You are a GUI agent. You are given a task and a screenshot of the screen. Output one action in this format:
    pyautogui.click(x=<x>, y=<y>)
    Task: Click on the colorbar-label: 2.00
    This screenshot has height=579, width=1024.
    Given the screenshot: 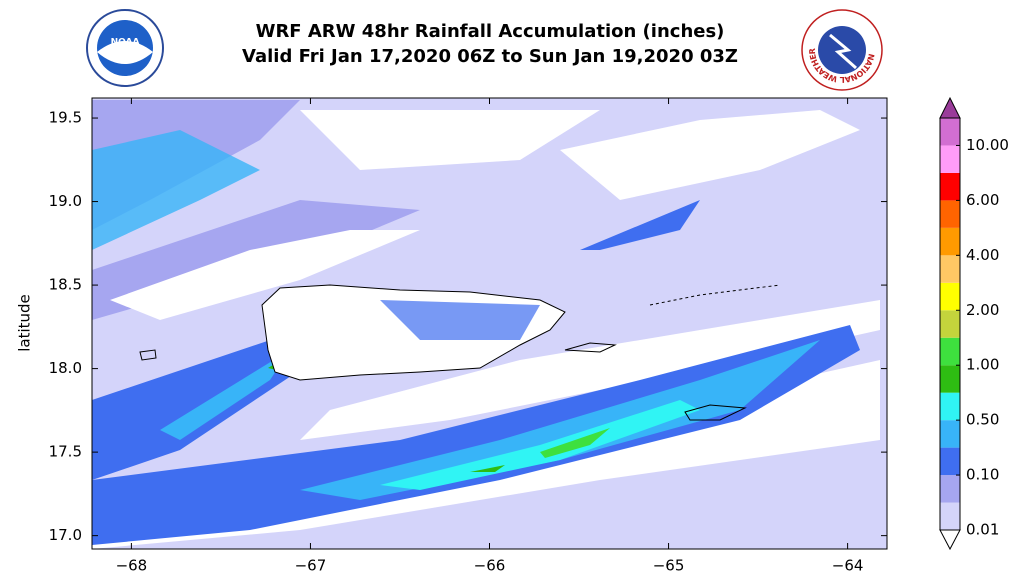 What is the action you would take?
    pyautogui.click(x=982, y=310)
    